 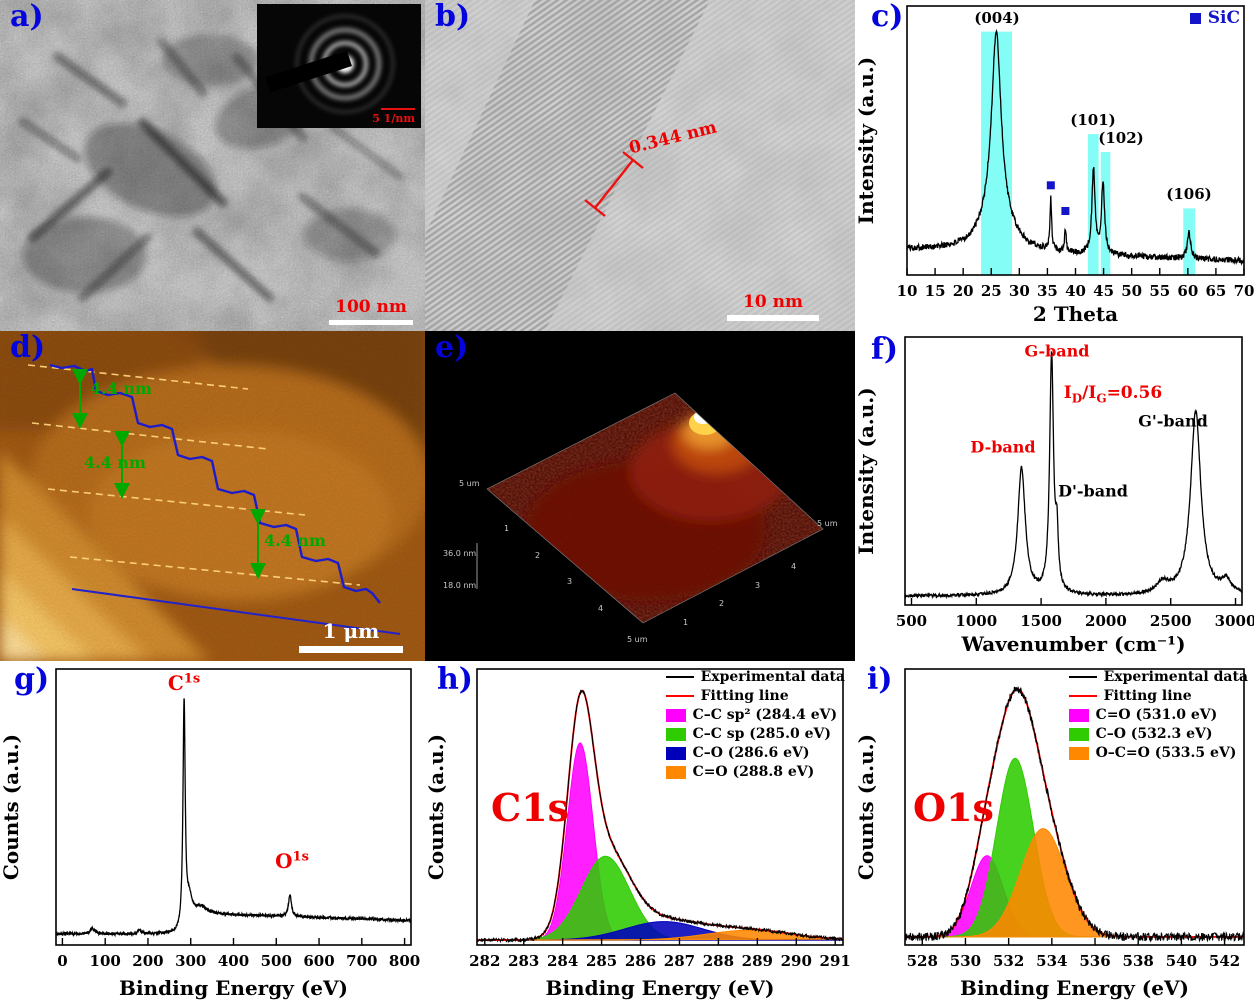 What do you see at coordinates (718, 961) in the screenshot?
I see `x-tick-label: 288` at bounding box center [718, 961].